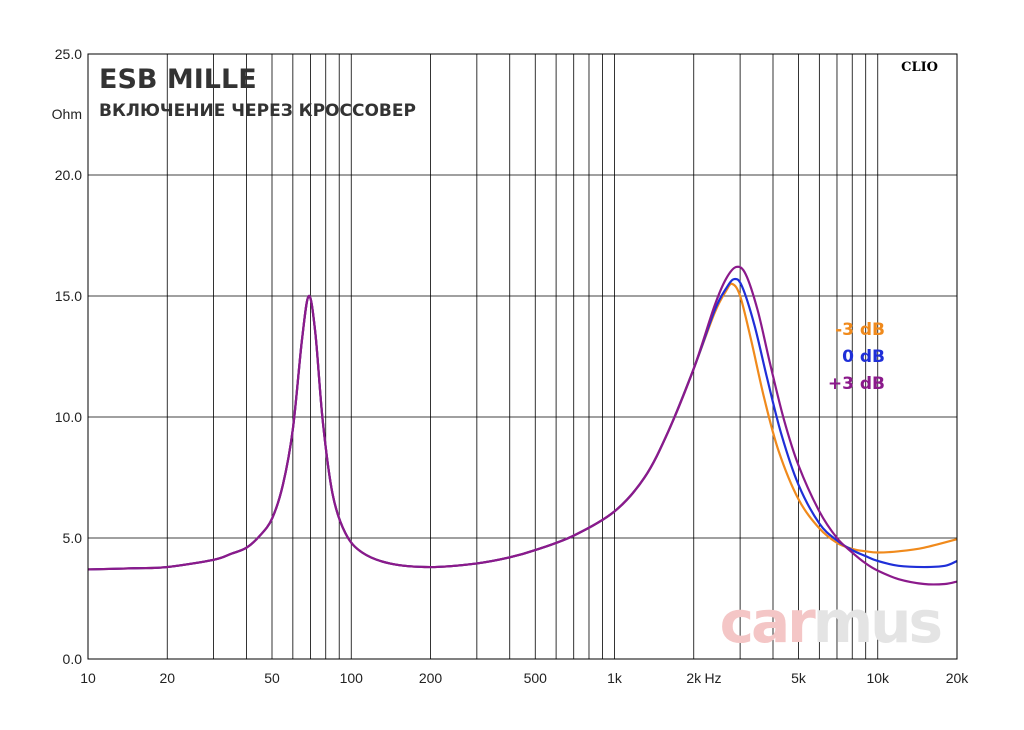 This screenshot has height=730, width=1024. I want to click on y-tick-label: 10.0, so click(68, 417).